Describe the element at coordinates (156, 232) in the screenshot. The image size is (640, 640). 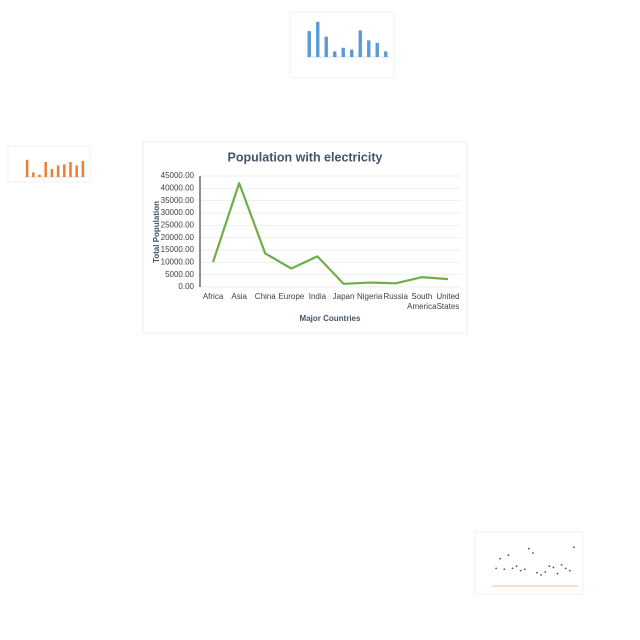
I see `y-axis-label: Total Population` at that location.